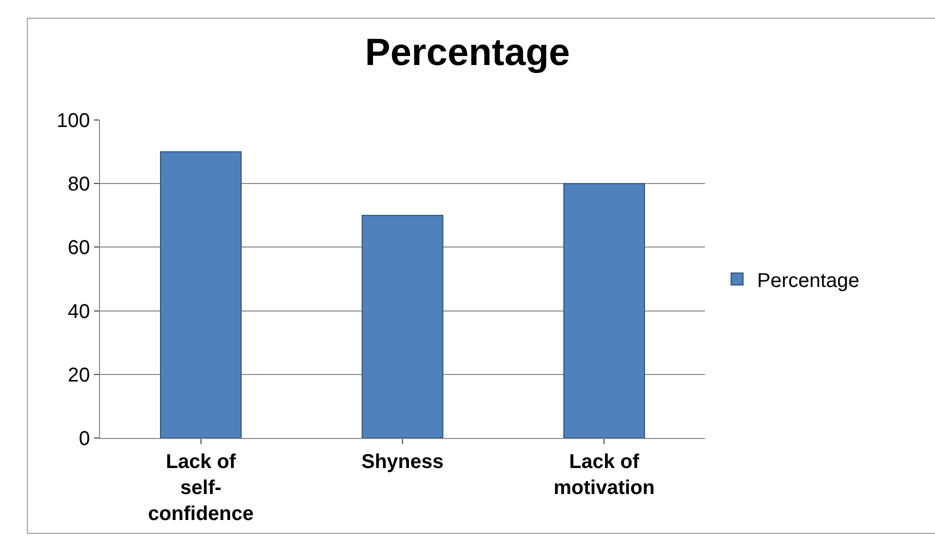  Describe the element at coordinates (79, 185) in the screenshot. I see `y-tick-label: 80` at that location.